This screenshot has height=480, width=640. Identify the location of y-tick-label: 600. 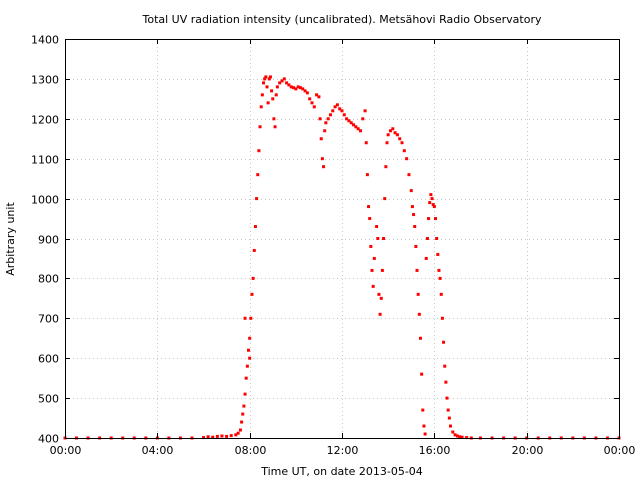
(48, 359).